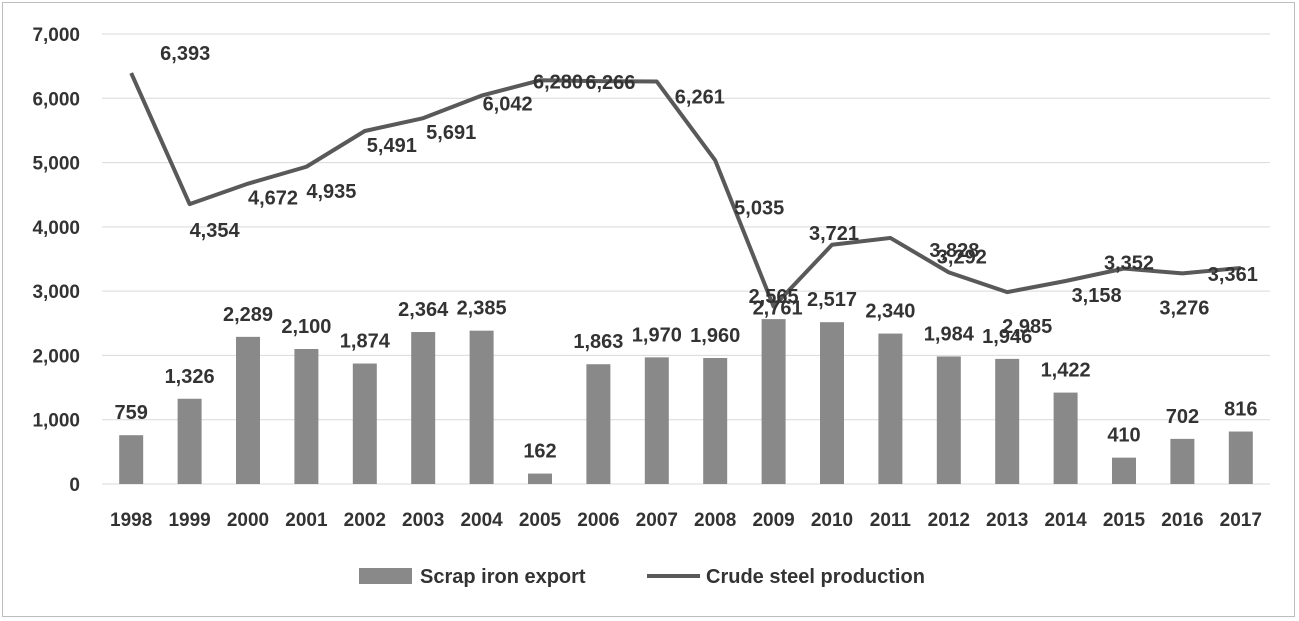 Image resolution: width=1299 pixels, height=621 pixels. I want to click on bar-data-label: 1,863, so click(598, 342).